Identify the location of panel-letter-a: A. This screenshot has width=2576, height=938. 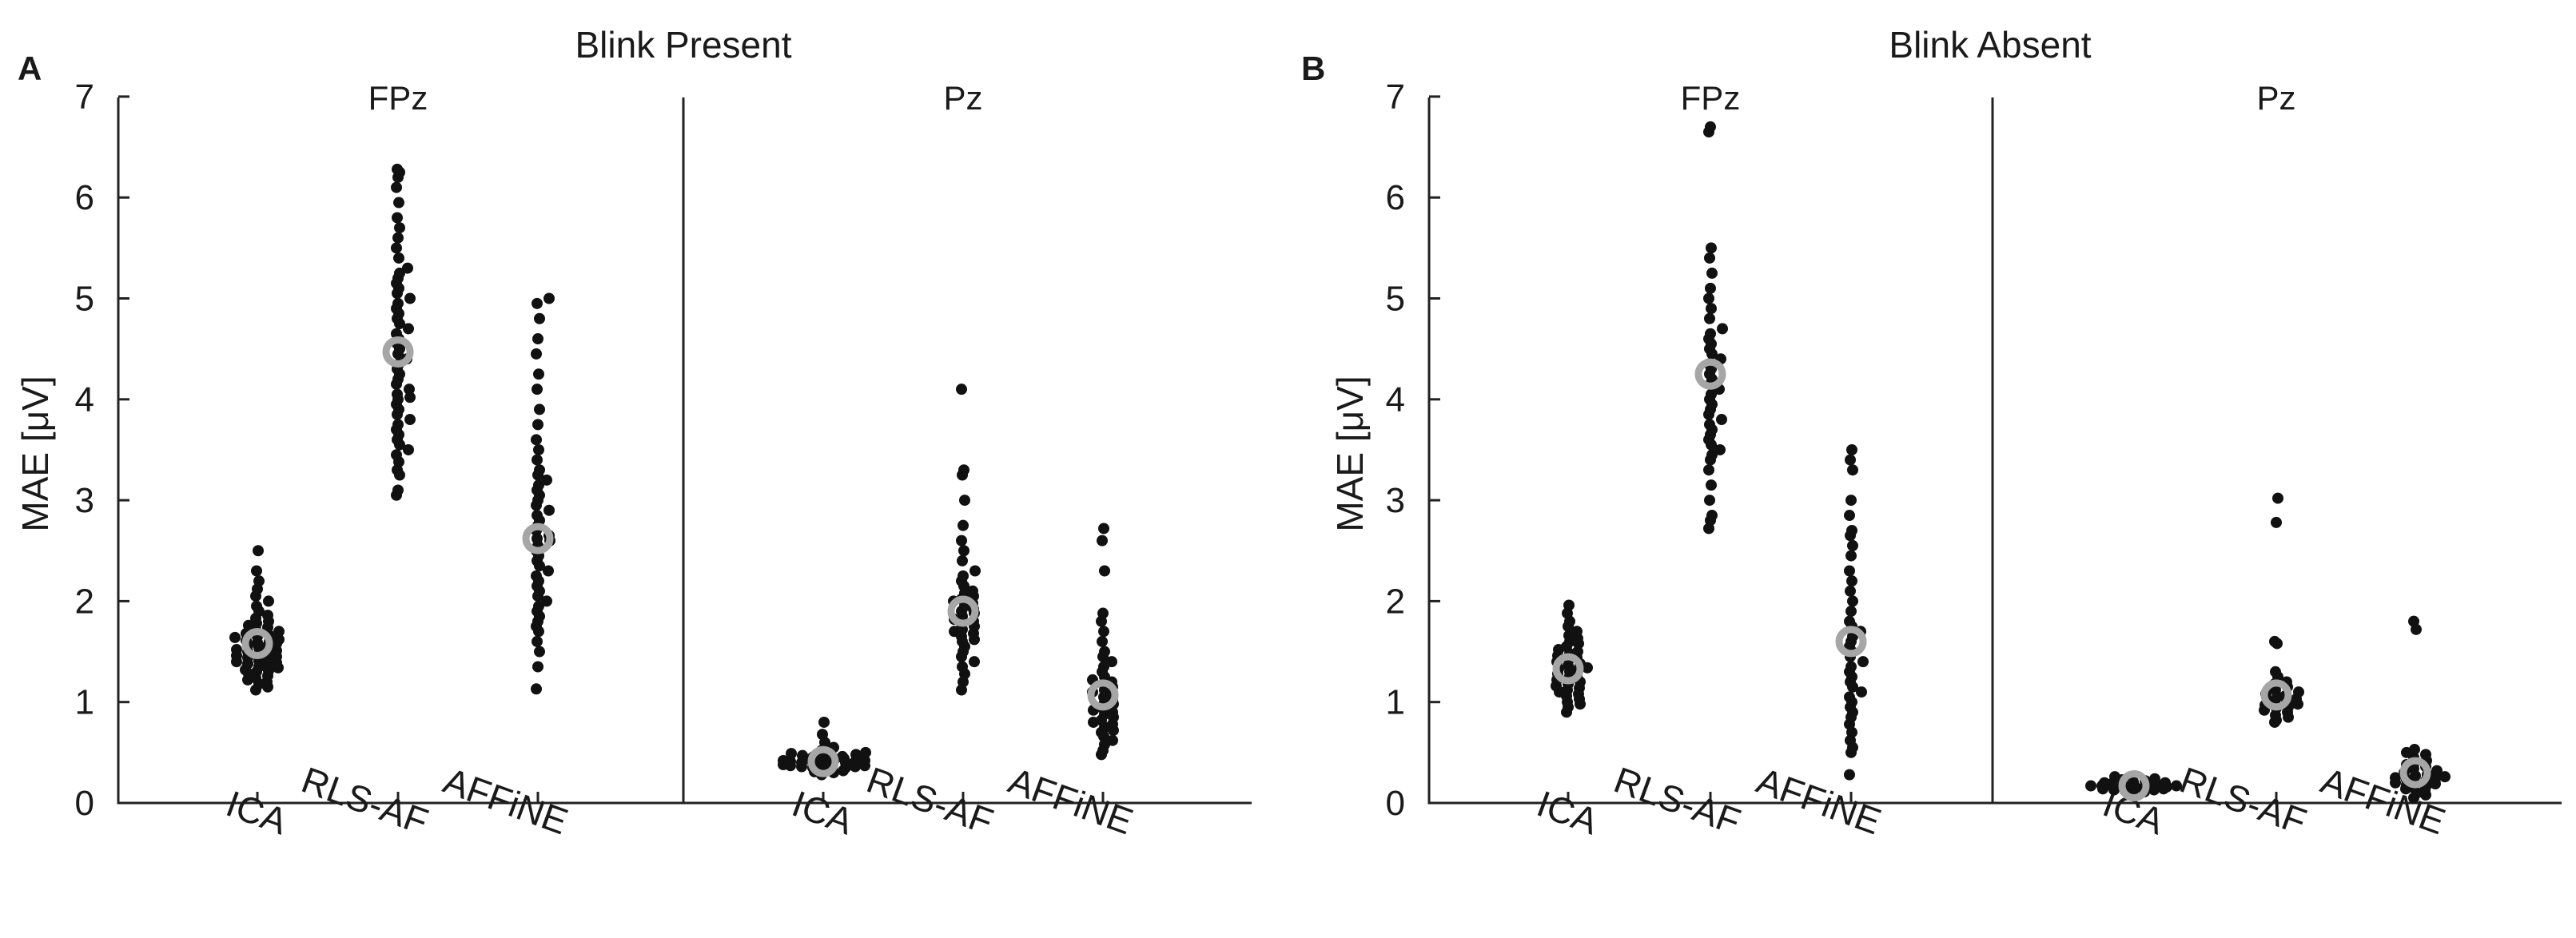
(30, 68).